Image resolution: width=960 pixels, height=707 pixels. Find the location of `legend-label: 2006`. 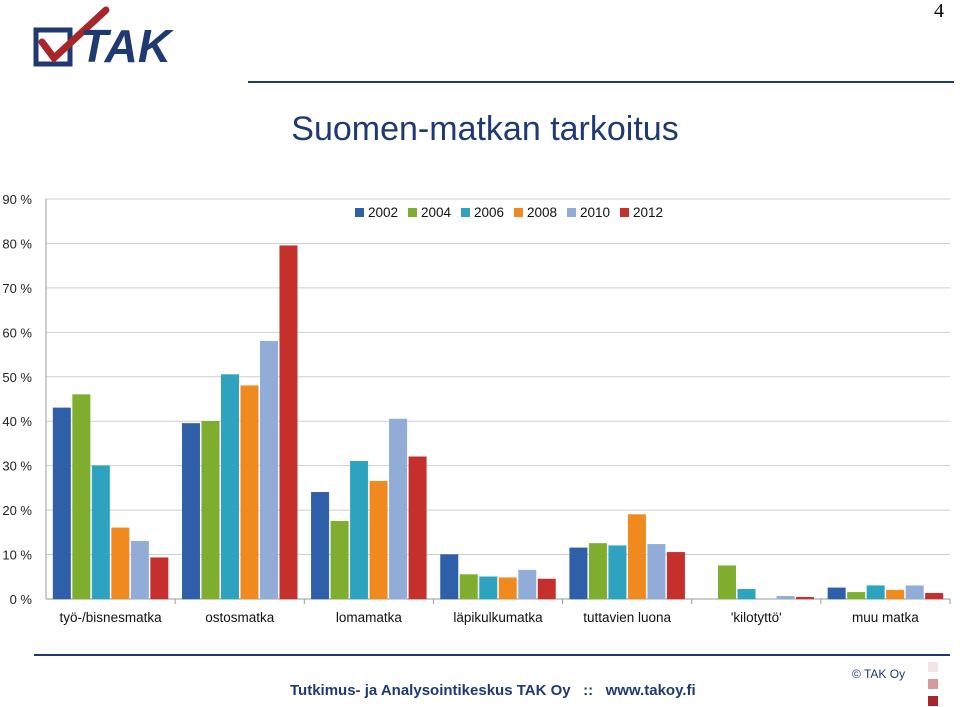

legend-label: 2006 is located at coordinates (489, 212).